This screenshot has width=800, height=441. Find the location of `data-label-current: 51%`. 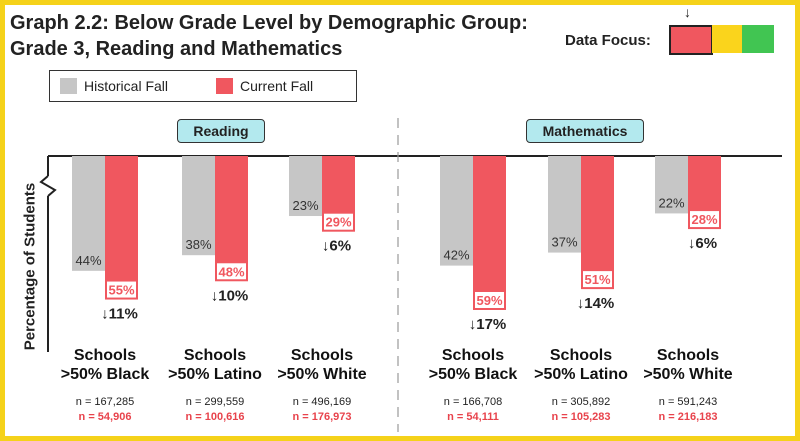

data-label-current: 51% is located at coordinates (597, 279).